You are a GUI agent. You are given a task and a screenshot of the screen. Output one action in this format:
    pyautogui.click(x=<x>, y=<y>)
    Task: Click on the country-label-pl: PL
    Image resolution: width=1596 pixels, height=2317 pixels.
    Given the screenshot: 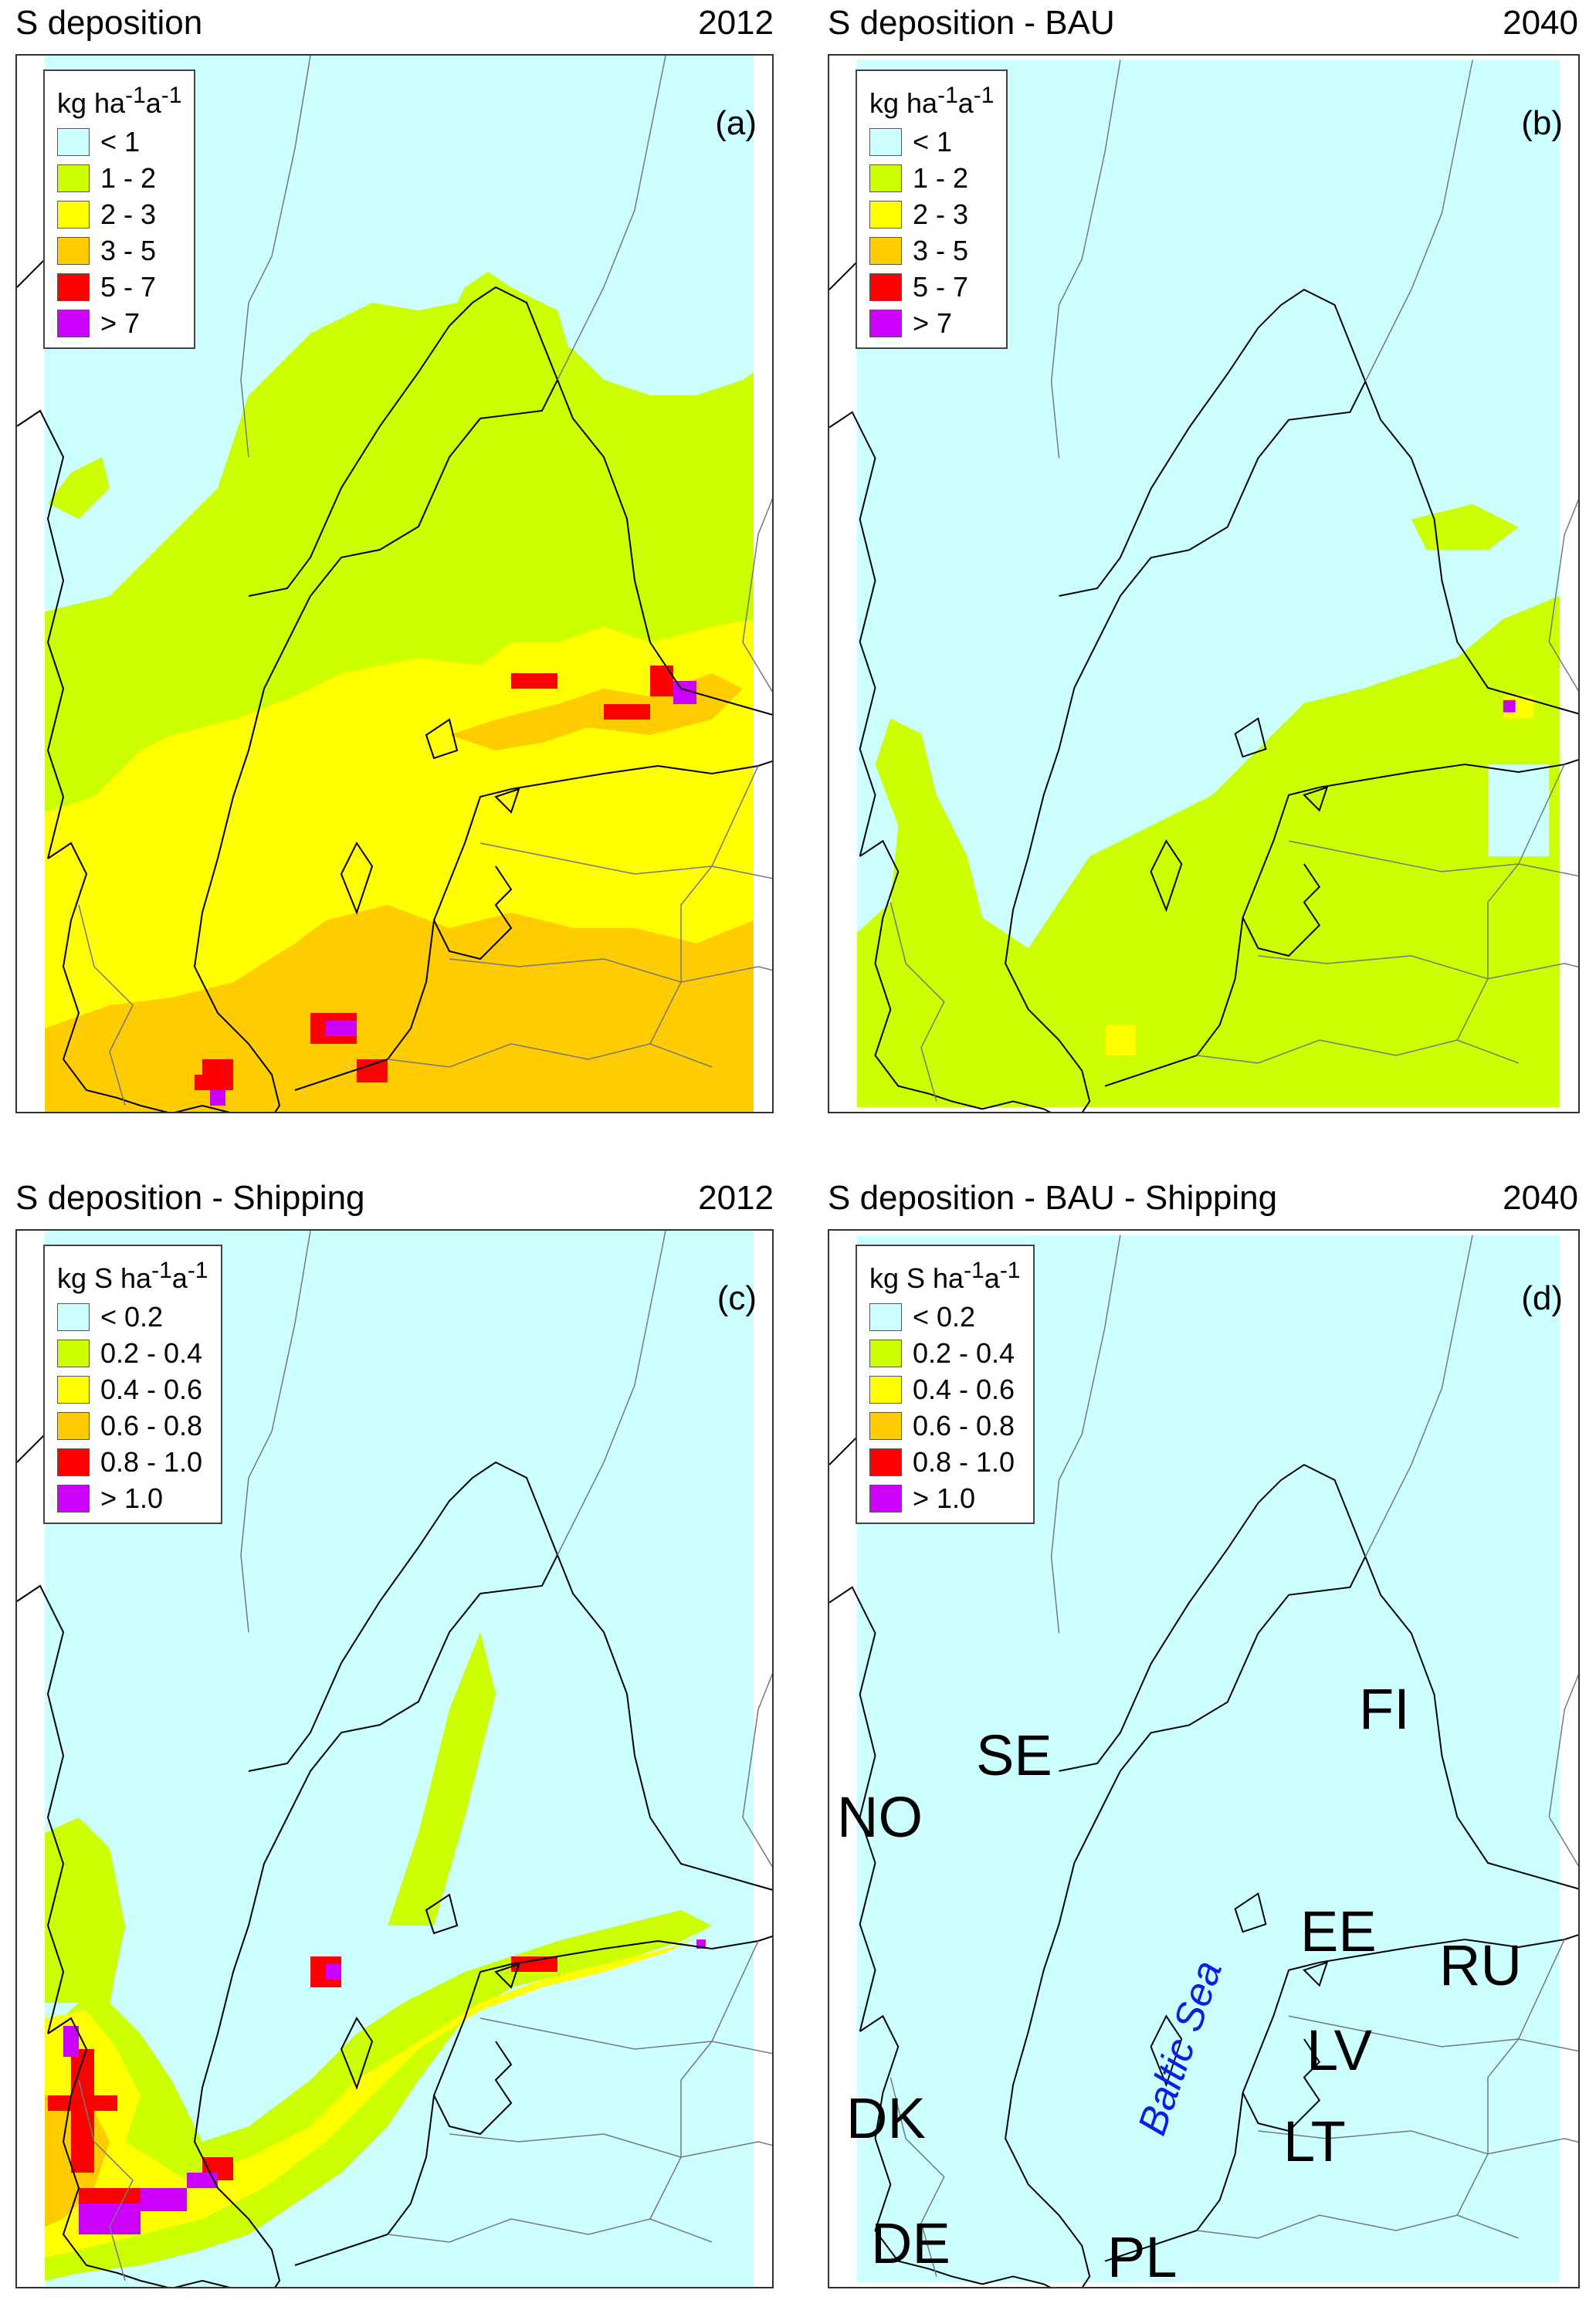 What is the action you would take?
    pyautogui.click(x=1142, y=2256)
    